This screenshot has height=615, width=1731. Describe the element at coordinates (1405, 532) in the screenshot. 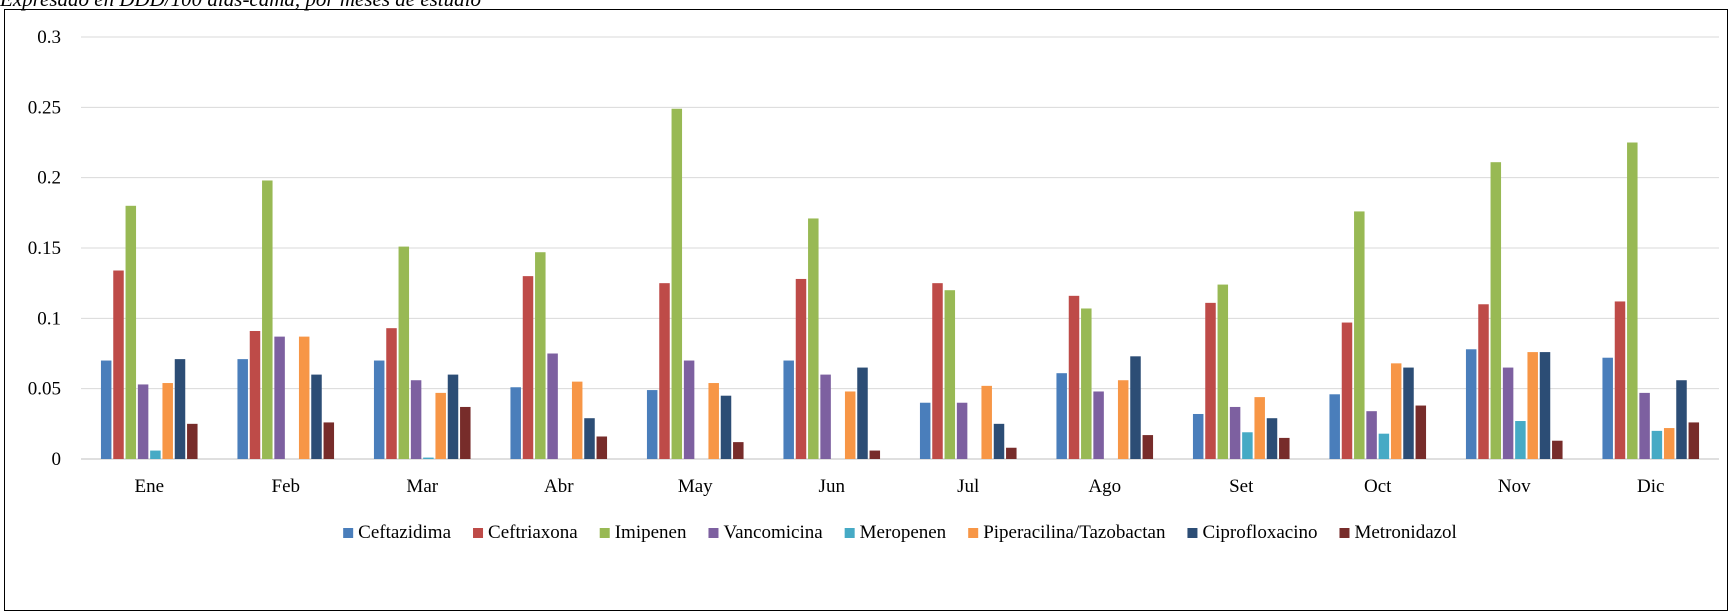

I see `legend-label: Metronidazol` at that location.